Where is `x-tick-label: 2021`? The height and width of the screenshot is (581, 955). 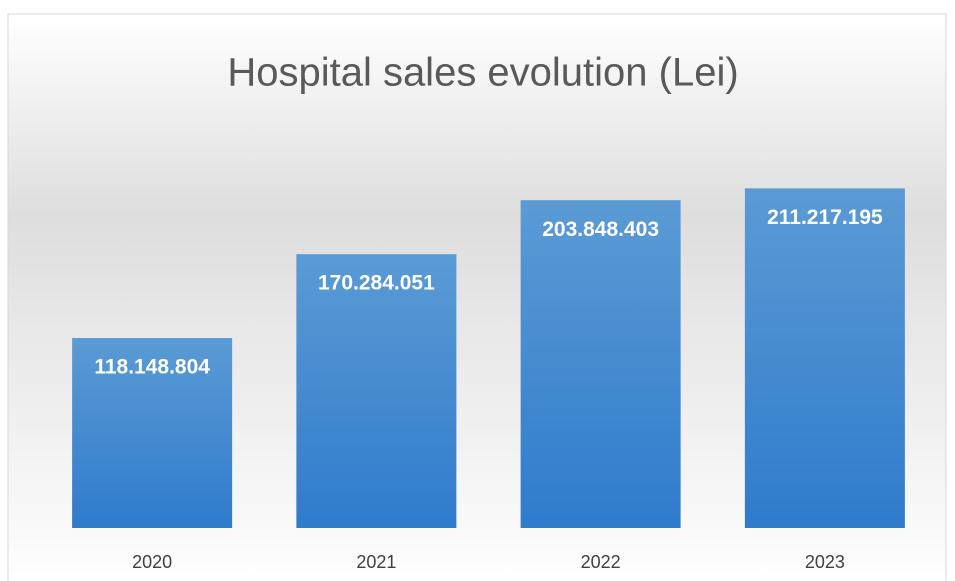
x-tick-label: 2021 is located at coordinates (376, 562).